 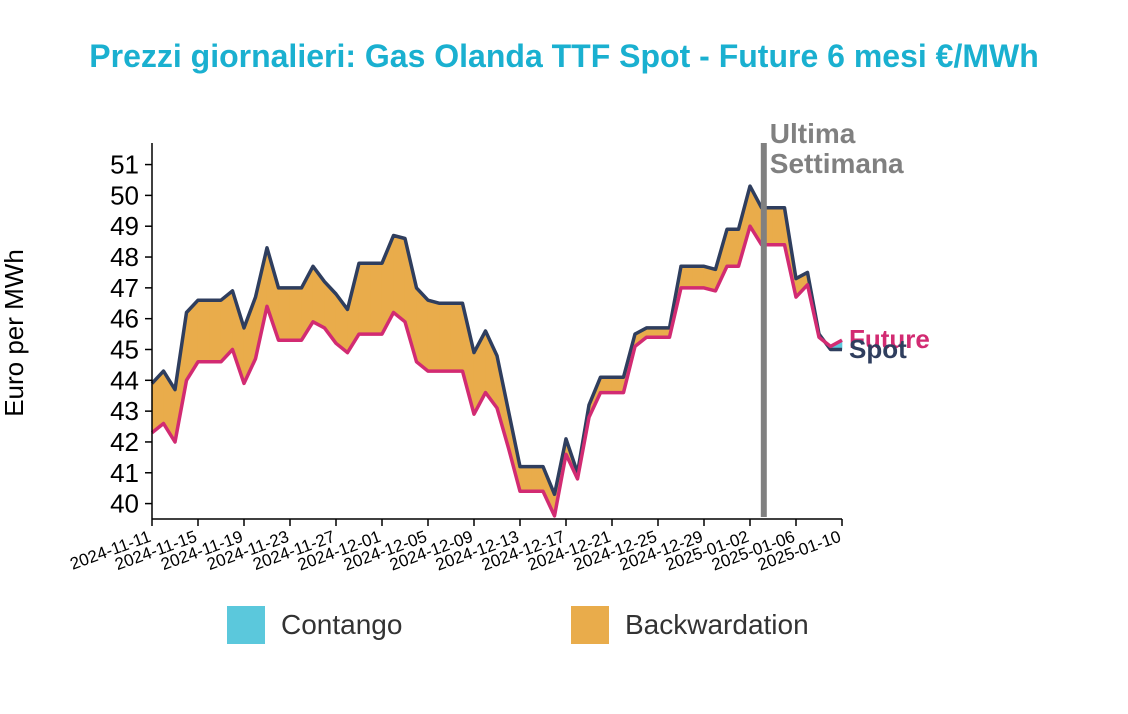 What do you see at coordinates (124, 349) in the screenshot?
I see `y-tick-label: 45` at bounding box center [124, 349].